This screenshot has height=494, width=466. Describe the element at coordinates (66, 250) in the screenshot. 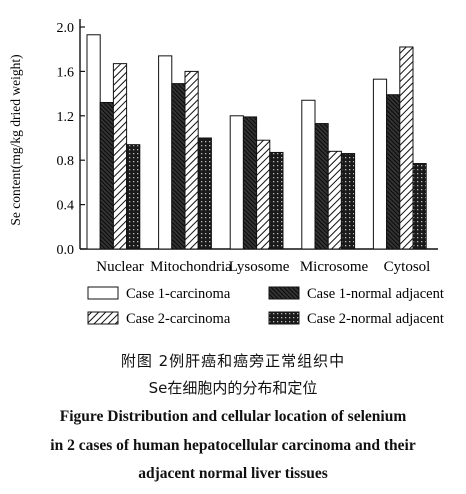

I see `y-tick-label: 0.0` at that location.